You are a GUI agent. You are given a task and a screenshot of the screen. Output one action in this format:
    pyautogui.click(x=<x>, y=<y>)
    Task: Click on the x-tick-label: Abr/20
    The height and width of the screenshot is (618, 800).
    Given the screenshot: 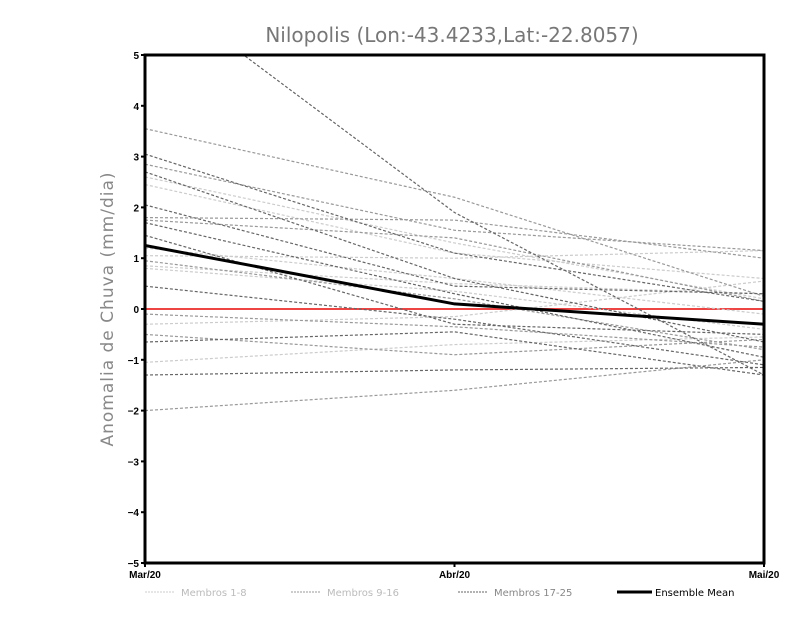 What is the action you would take?
    pyautogui.click(x=455, y=575)
    